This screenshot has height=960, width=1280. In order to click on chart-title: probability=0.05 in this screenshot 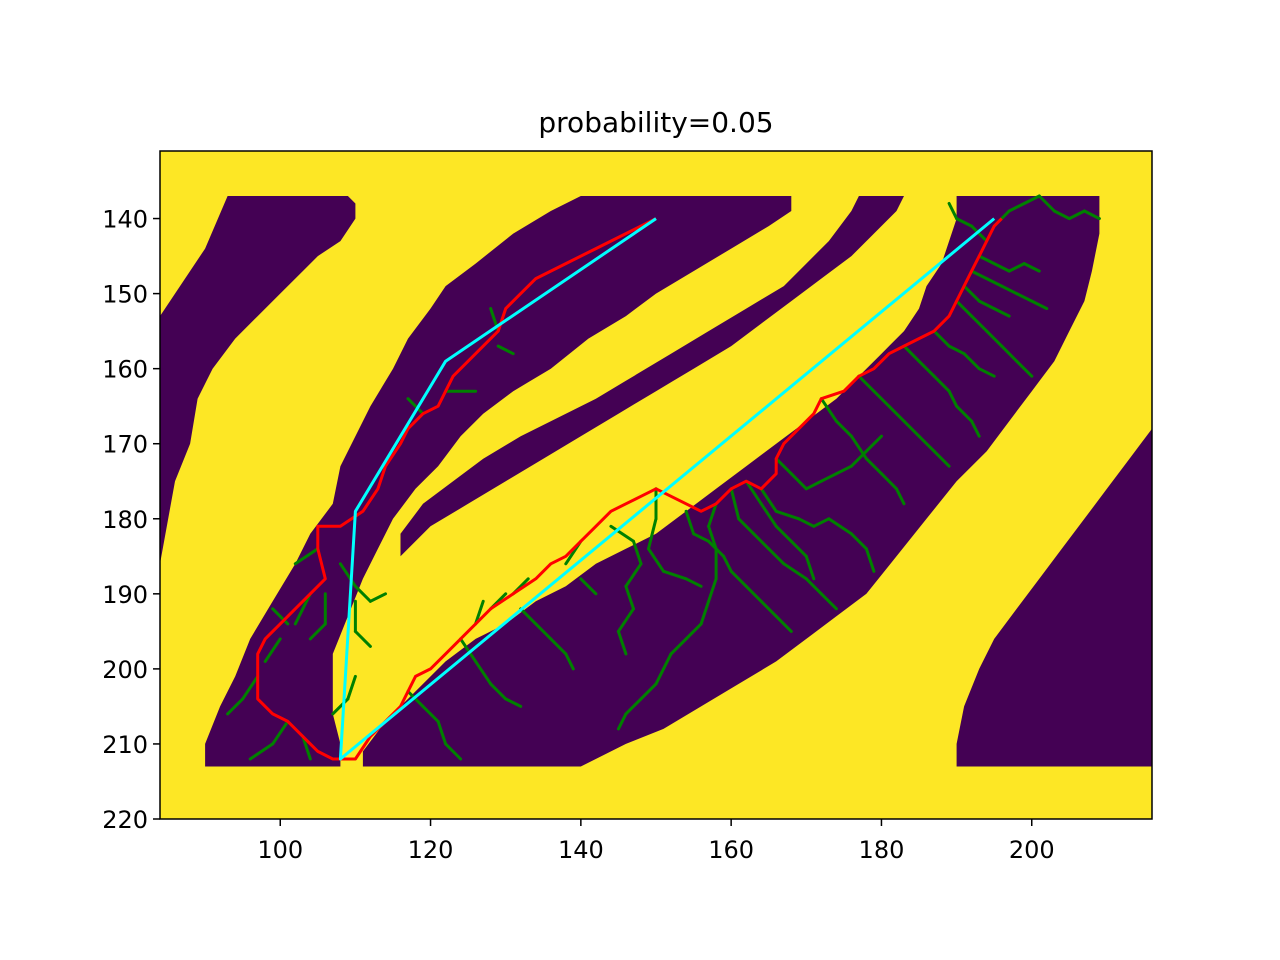, I will do `click(655, 122)`.